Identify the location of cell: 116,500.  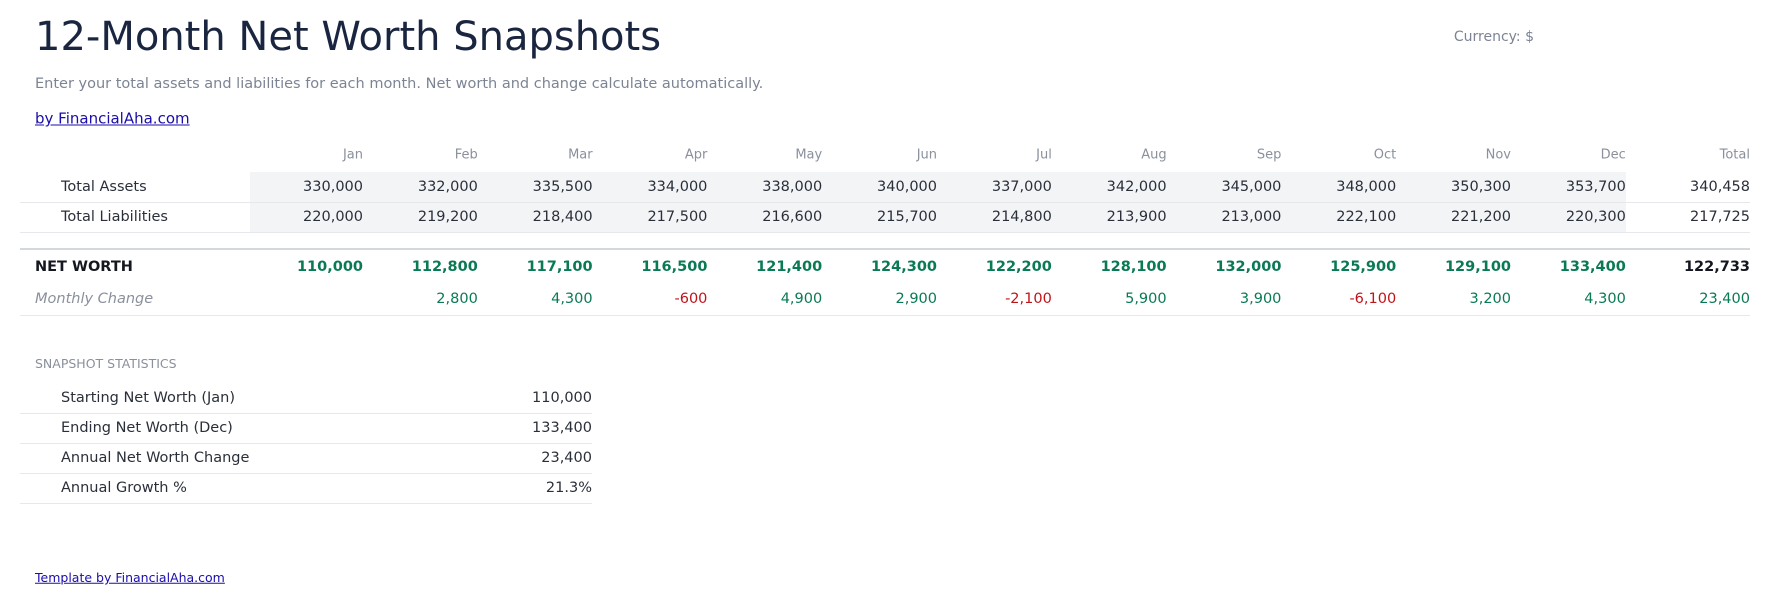
(674, 266).